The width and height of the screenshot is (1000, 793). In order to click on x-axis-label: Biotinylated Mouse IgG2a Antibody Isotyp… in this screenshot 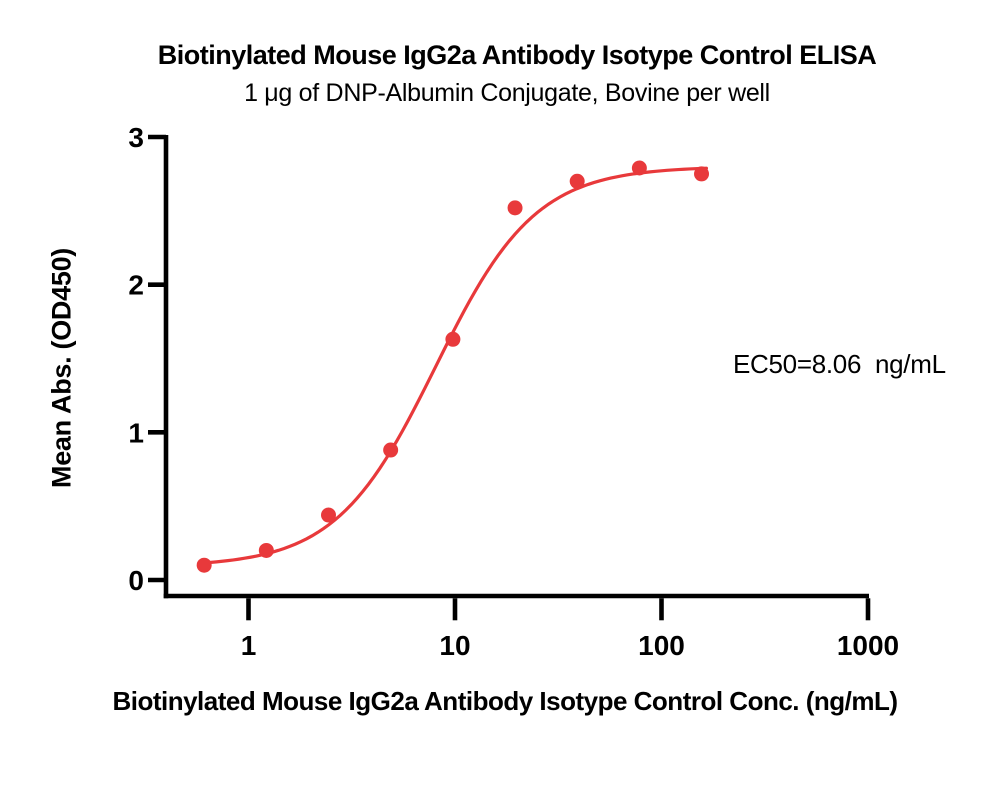, I will do `click(505, 701)`.